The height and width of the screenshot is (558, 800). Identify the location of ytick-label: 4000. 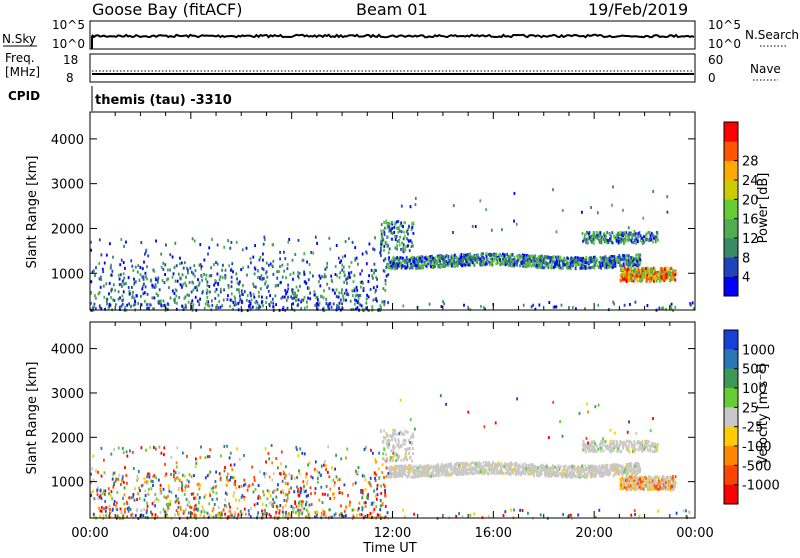
(67, 140).